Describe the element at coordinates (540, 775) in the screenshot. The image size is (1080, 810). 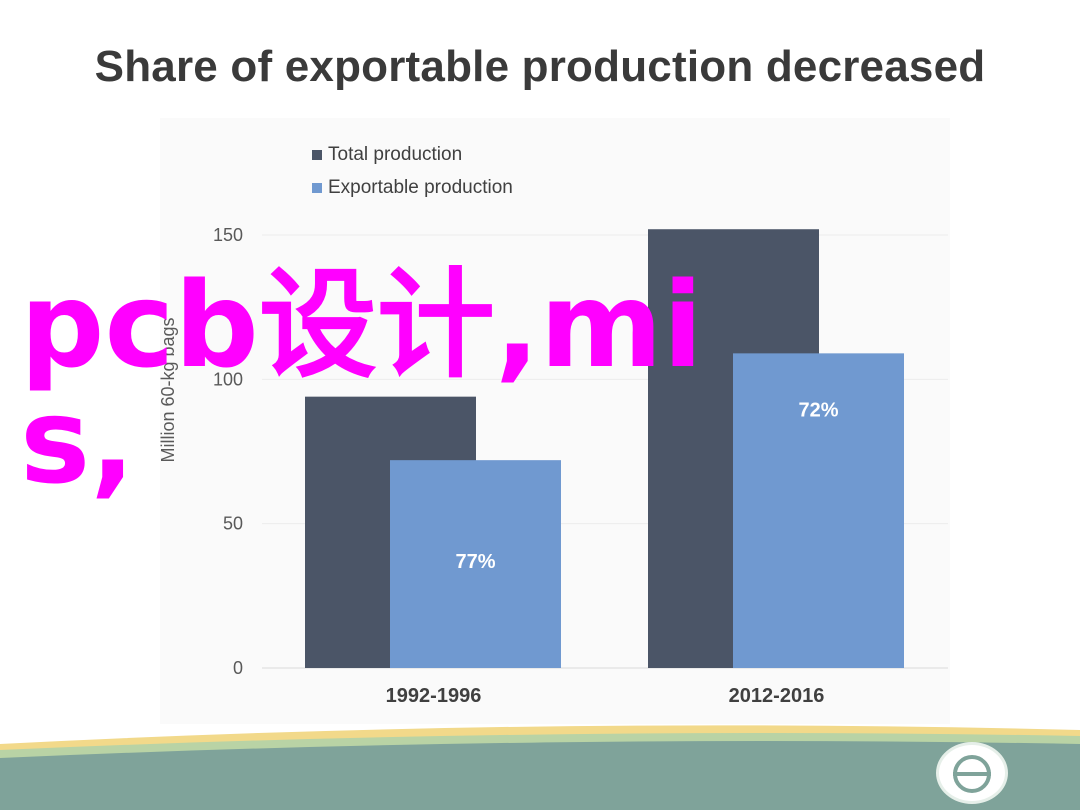
I see `footer-band-fill` at that location.